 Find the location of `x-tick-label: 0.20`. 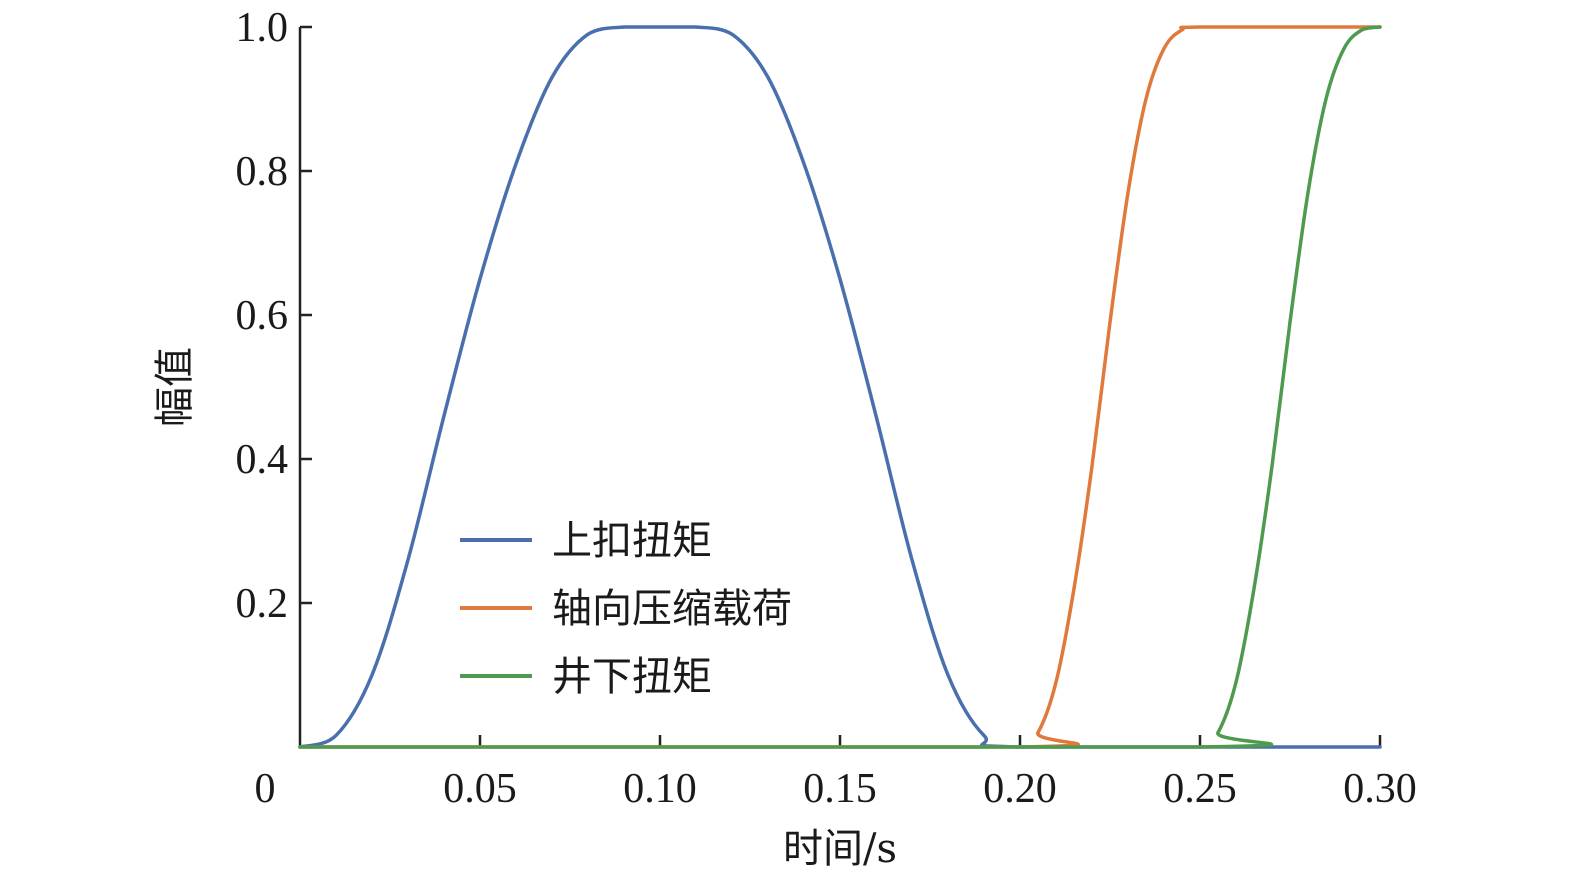

x-tick-label: 0.20 is located at coordinates (1020, 789).